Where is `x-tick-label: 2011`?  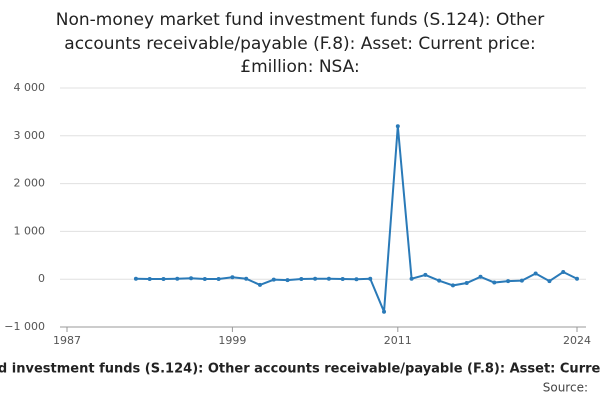 x-tick-label: 2011 is located at coordinates (398, 340).